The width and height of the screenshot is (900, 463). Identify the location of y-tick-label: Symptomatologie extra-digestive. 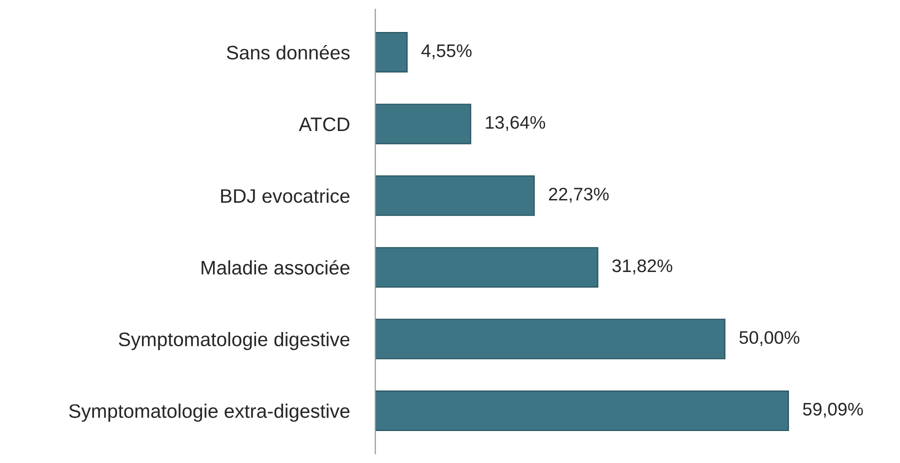
(209, 413).